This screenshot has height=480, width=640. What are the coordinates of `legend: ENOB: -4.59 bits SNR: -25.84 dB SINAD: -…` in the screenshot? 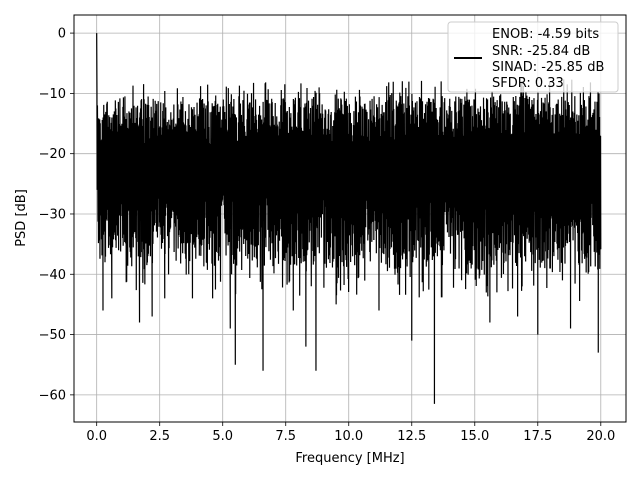 It's located at (533, 57).